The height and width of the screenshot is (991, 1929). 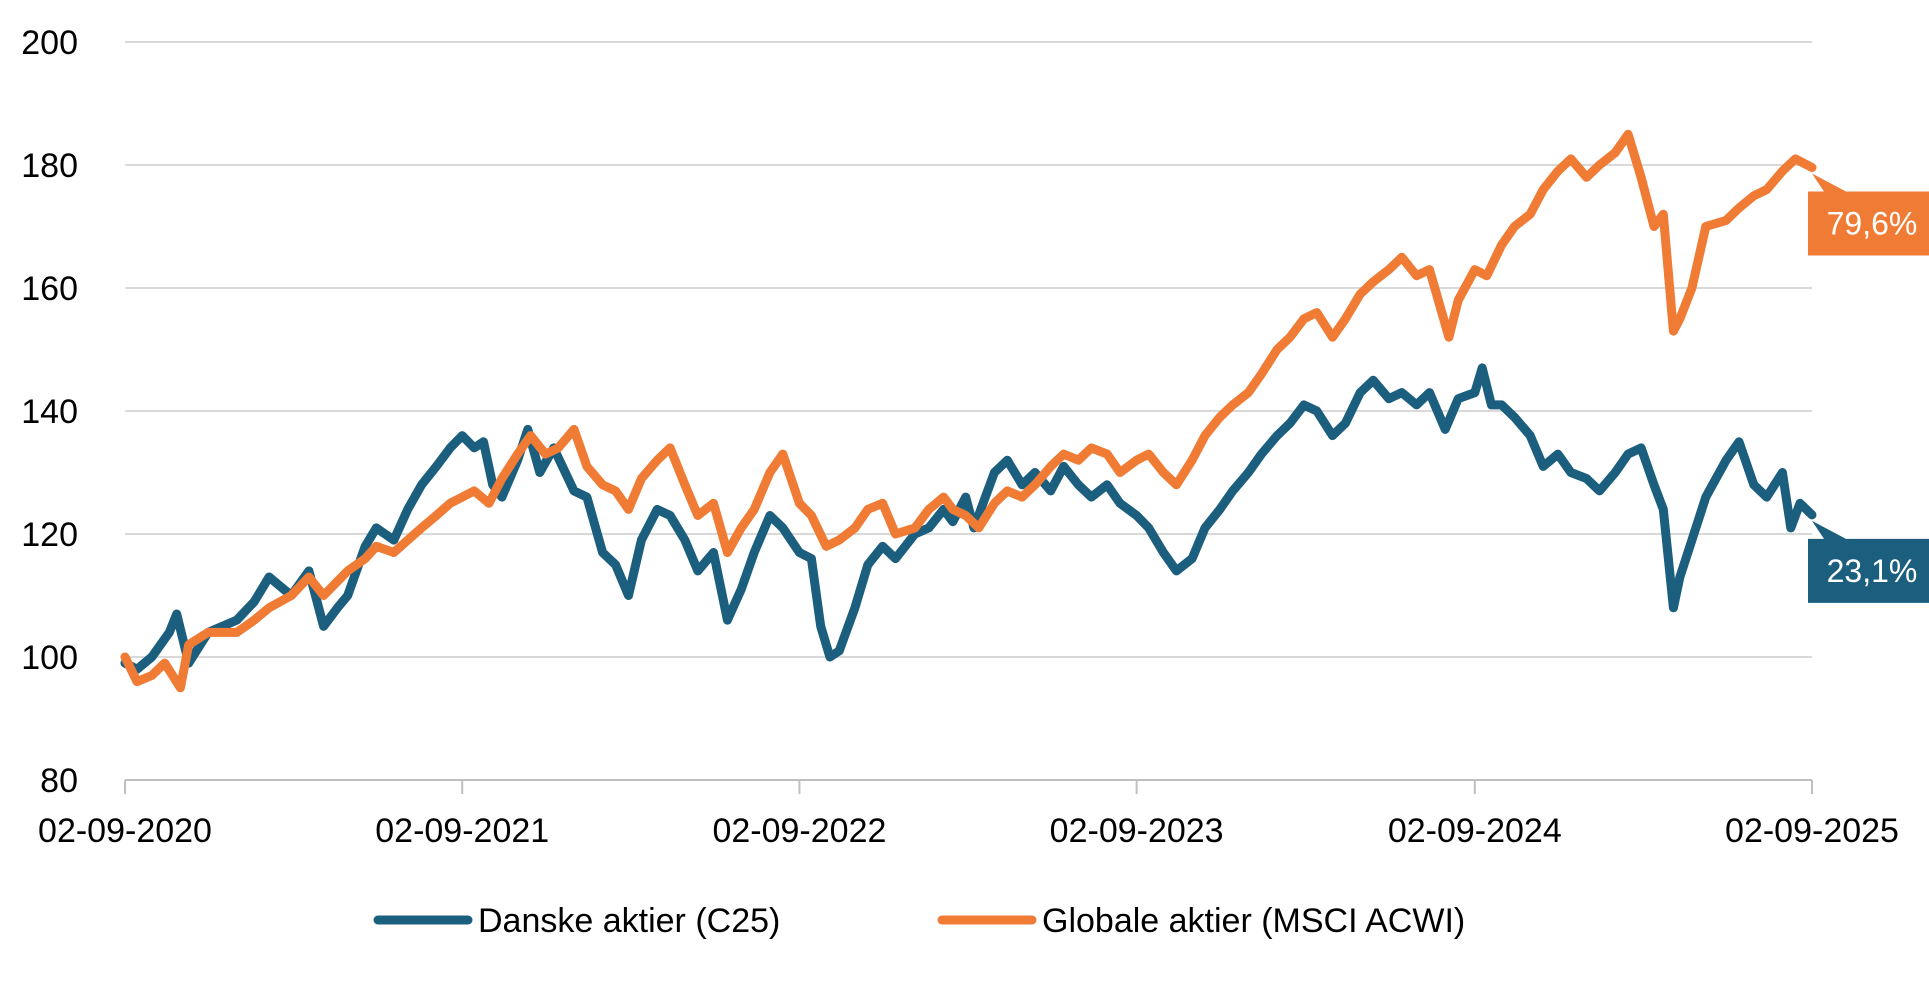 What do you see at coordinates (1137, 831) in the screenshot?
I see `x-tick-label: 02-09-2023` at bounding box center [1137, 831].